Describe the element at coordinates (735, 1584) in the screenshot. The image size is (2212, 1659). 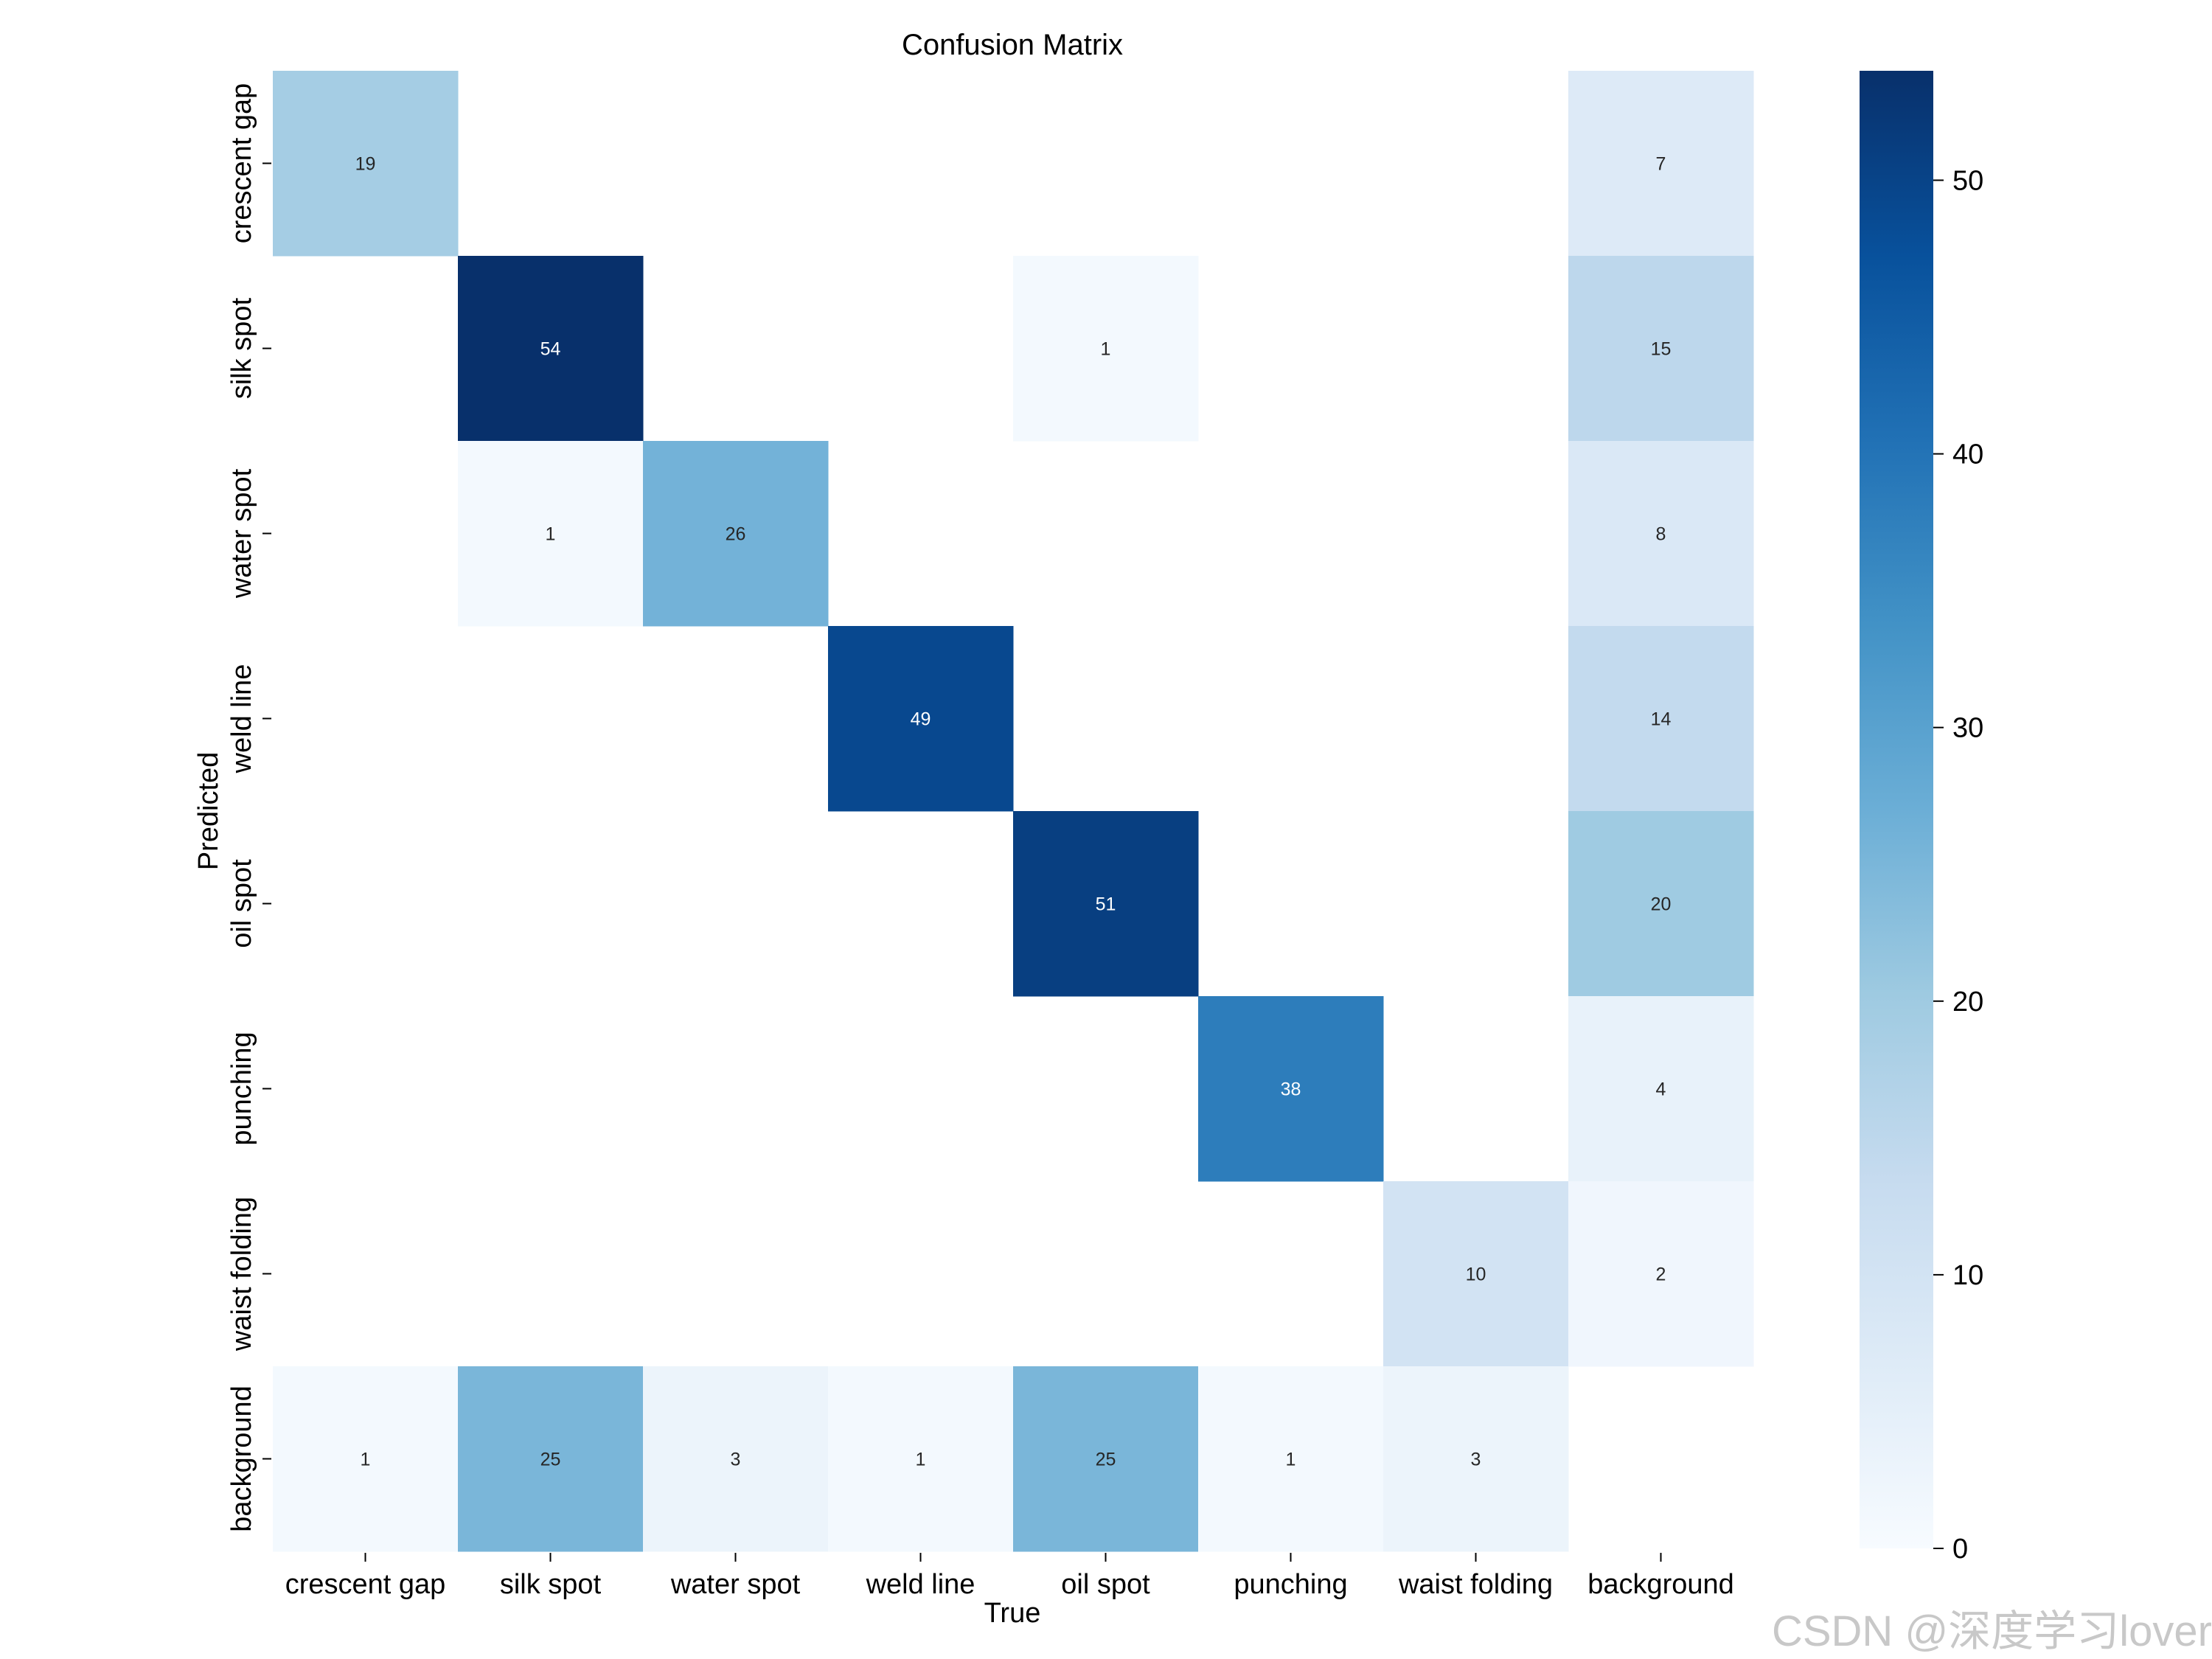
I see `x-tick-label: water spot` at that location.